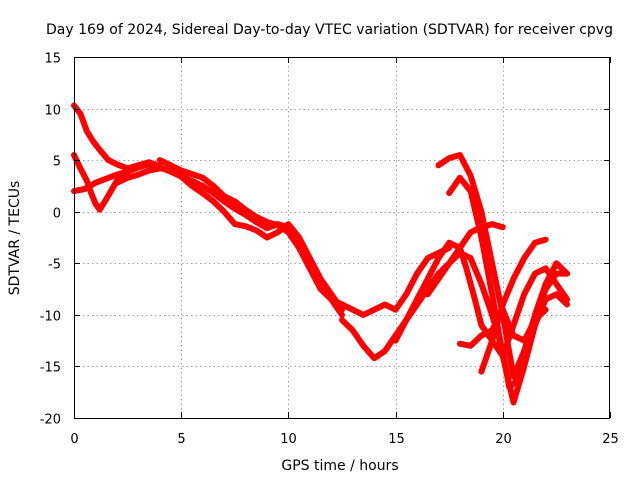 The width and height of the screenshot is (640, 480). I want to click on y-tick-label: 5, so click(57, 162).